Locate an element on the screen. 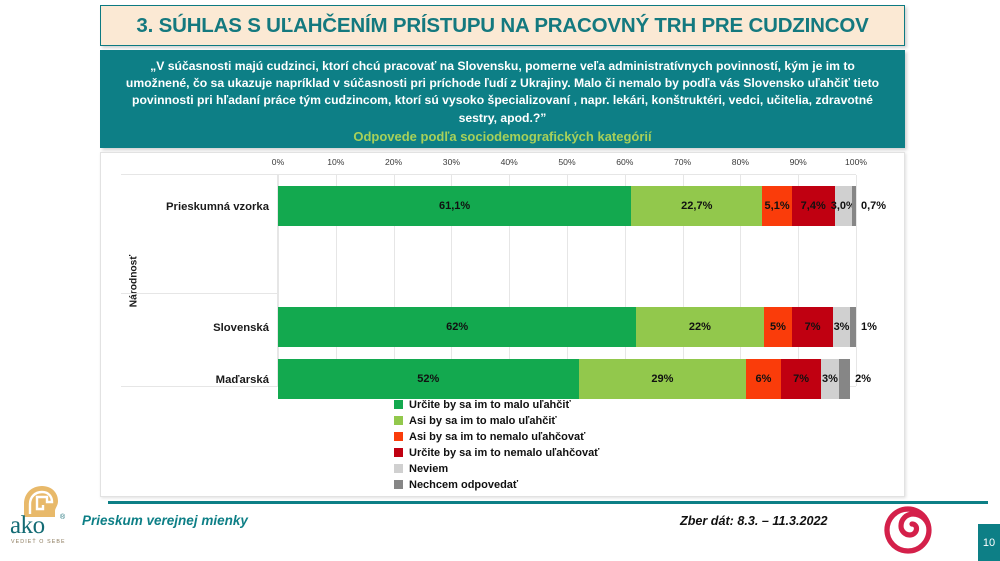 The width and height of the screenshot is (1000, 561). x-axis-tick: 30% is located at coordinates (451, 162).